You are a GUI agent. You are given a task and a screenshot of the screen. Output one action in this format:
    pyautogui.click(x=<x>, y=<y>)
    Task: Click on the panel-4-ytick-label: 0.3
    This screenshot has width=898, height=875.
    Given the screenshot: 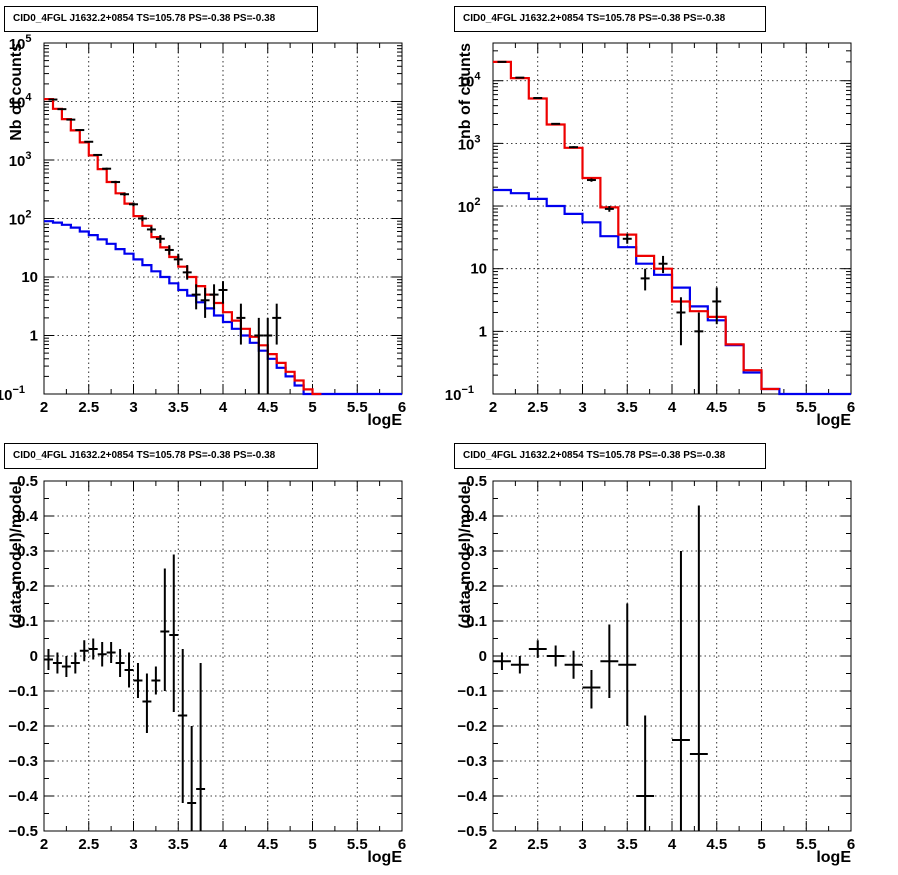 What is the action you would take?
    pyautogui.click(x=476, y=551)
    